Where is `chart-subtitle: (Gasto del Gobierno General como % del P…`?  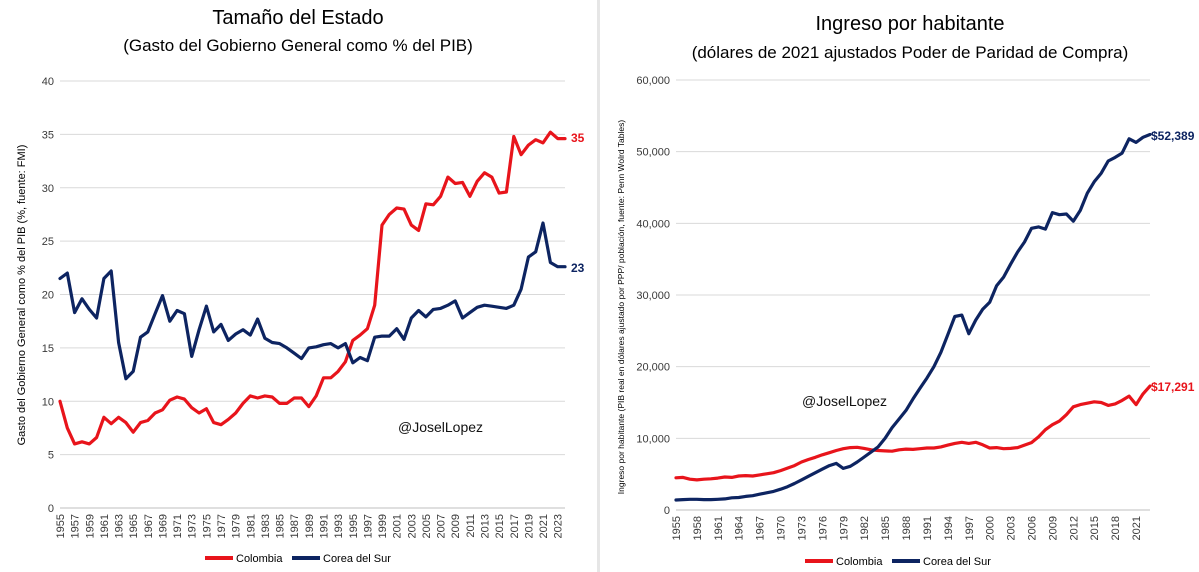
chart-subtitle: (Gasto del Gobierno General como % del P… is located at coordinates (298, 45).